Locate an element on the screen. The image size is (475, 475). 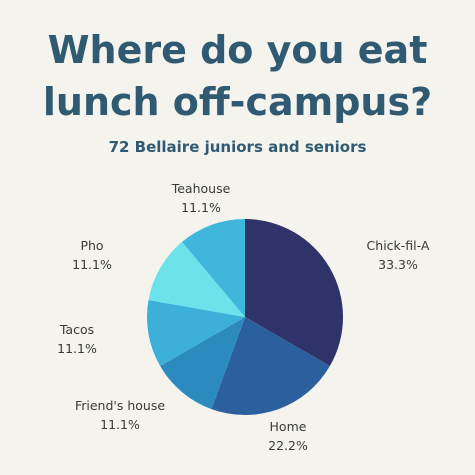
chart-subtitle: 72 Bellaire juniors and seniors is located at coordinates (237, 147).